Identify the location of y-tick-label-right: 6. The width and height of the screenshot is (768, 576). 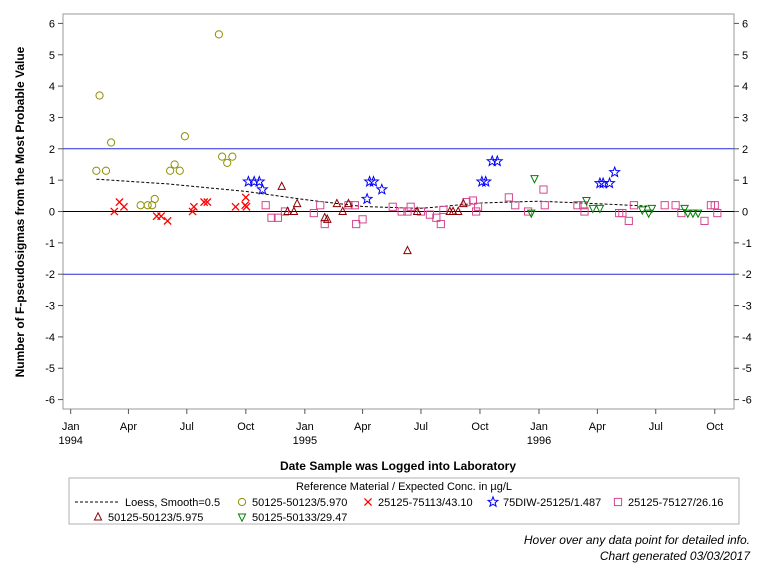
(745, 24).